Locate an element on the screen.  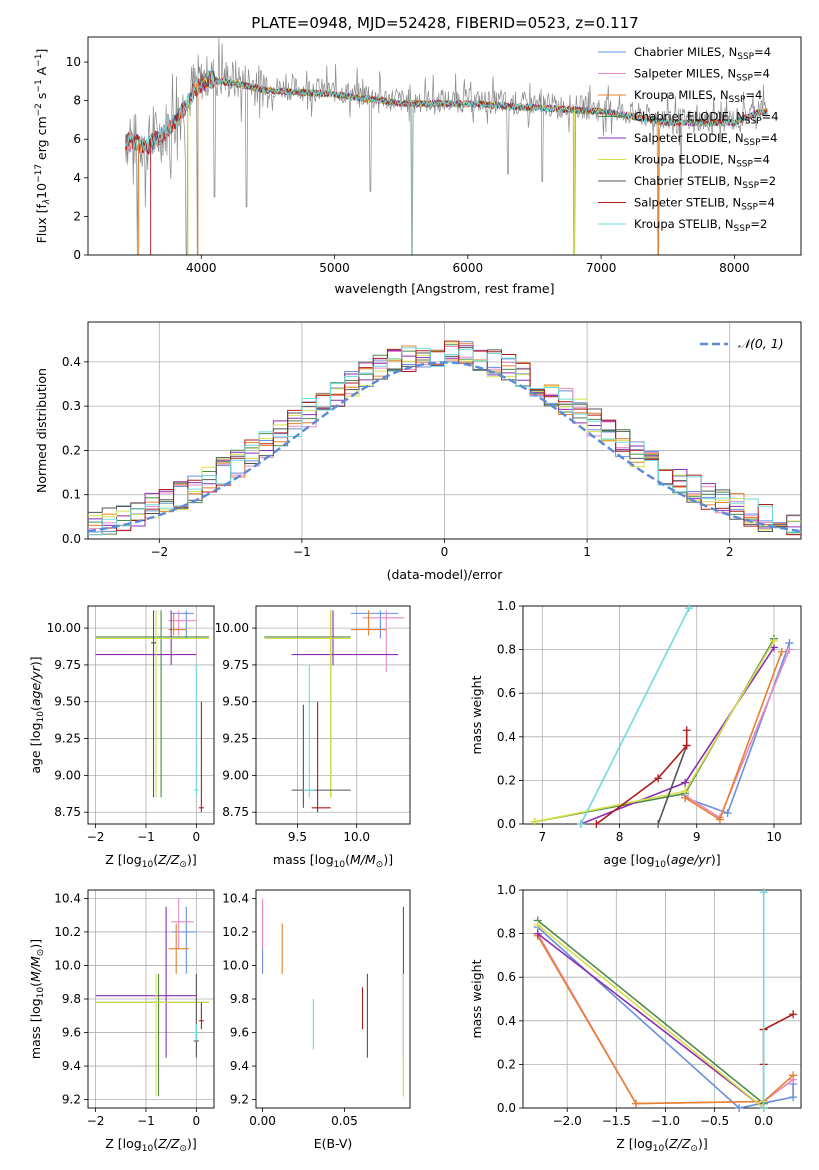
mass-weight-vs-Z-marker-salpeter-stelib is located at coordinates (793, 1014).